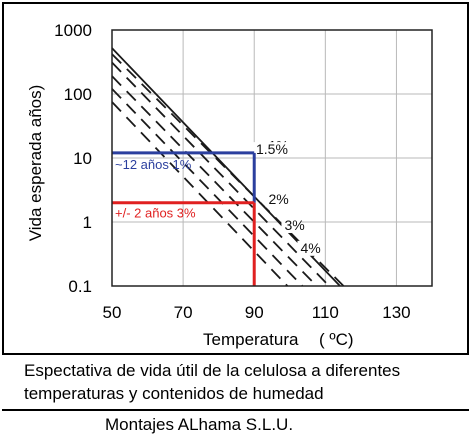 The height and width of the screenshot is (443, 473). Describe the element at coordinates (199, 424) in the screenshot. I see `credit-text: Montajes ALhama S.L.U.` at that location.